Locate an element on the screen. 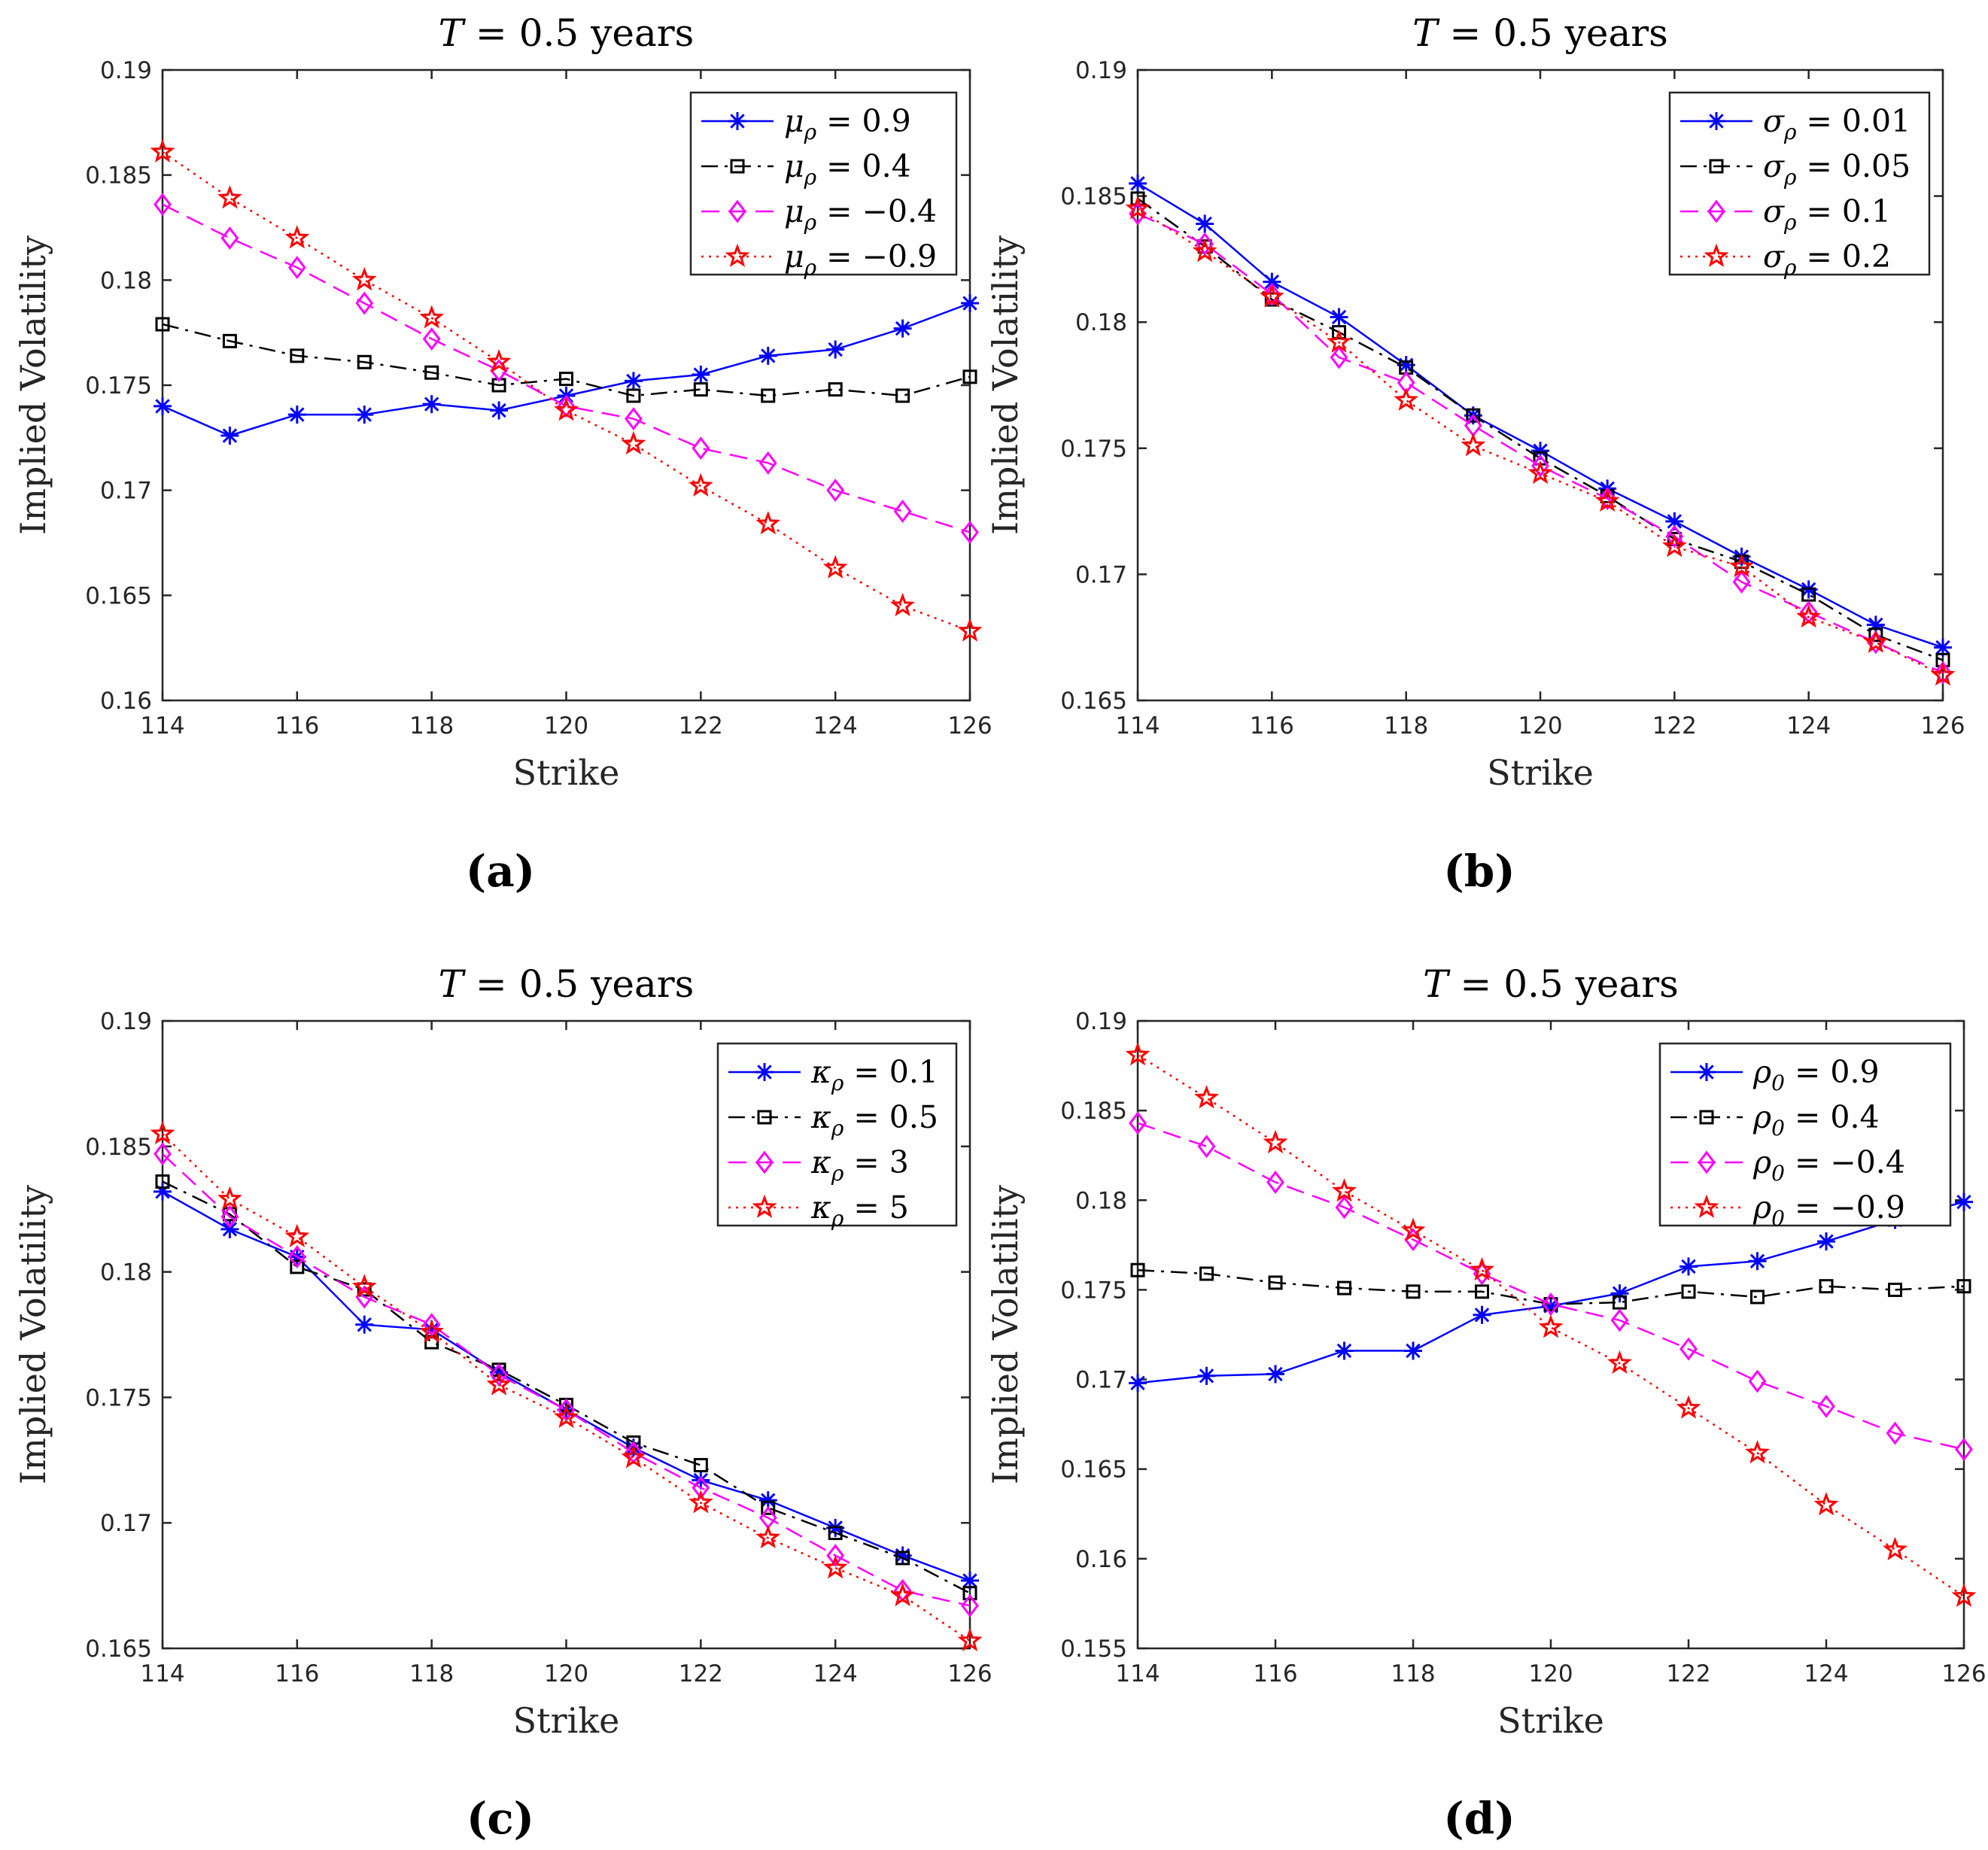 This screenshot has height=1850, width=1988. legend-entry: σρ = 0.05 is located at coordinates (1795, 169).